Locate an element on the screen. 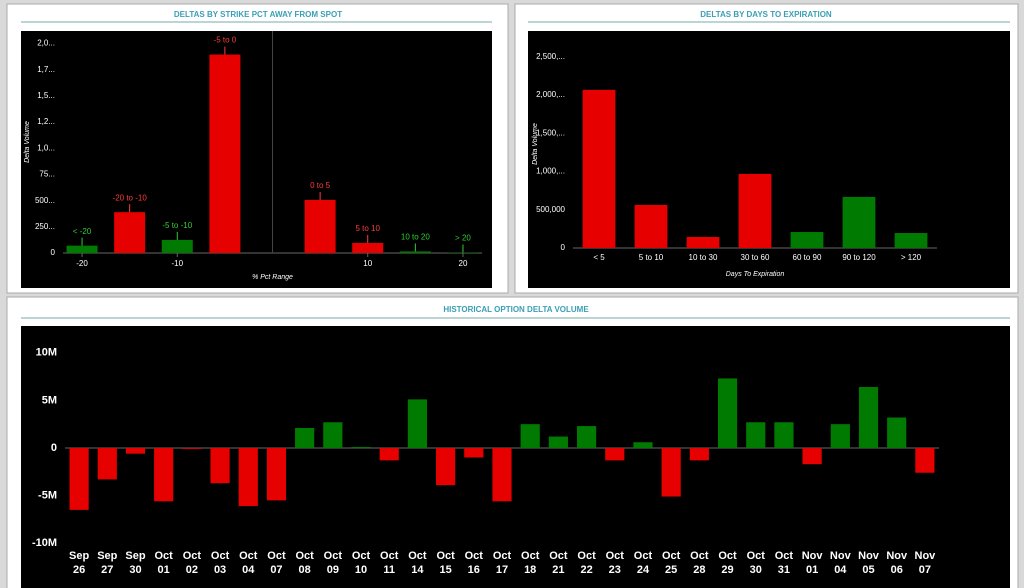  x-tick-label: Oct 08 is located at coordinates (304, 563).